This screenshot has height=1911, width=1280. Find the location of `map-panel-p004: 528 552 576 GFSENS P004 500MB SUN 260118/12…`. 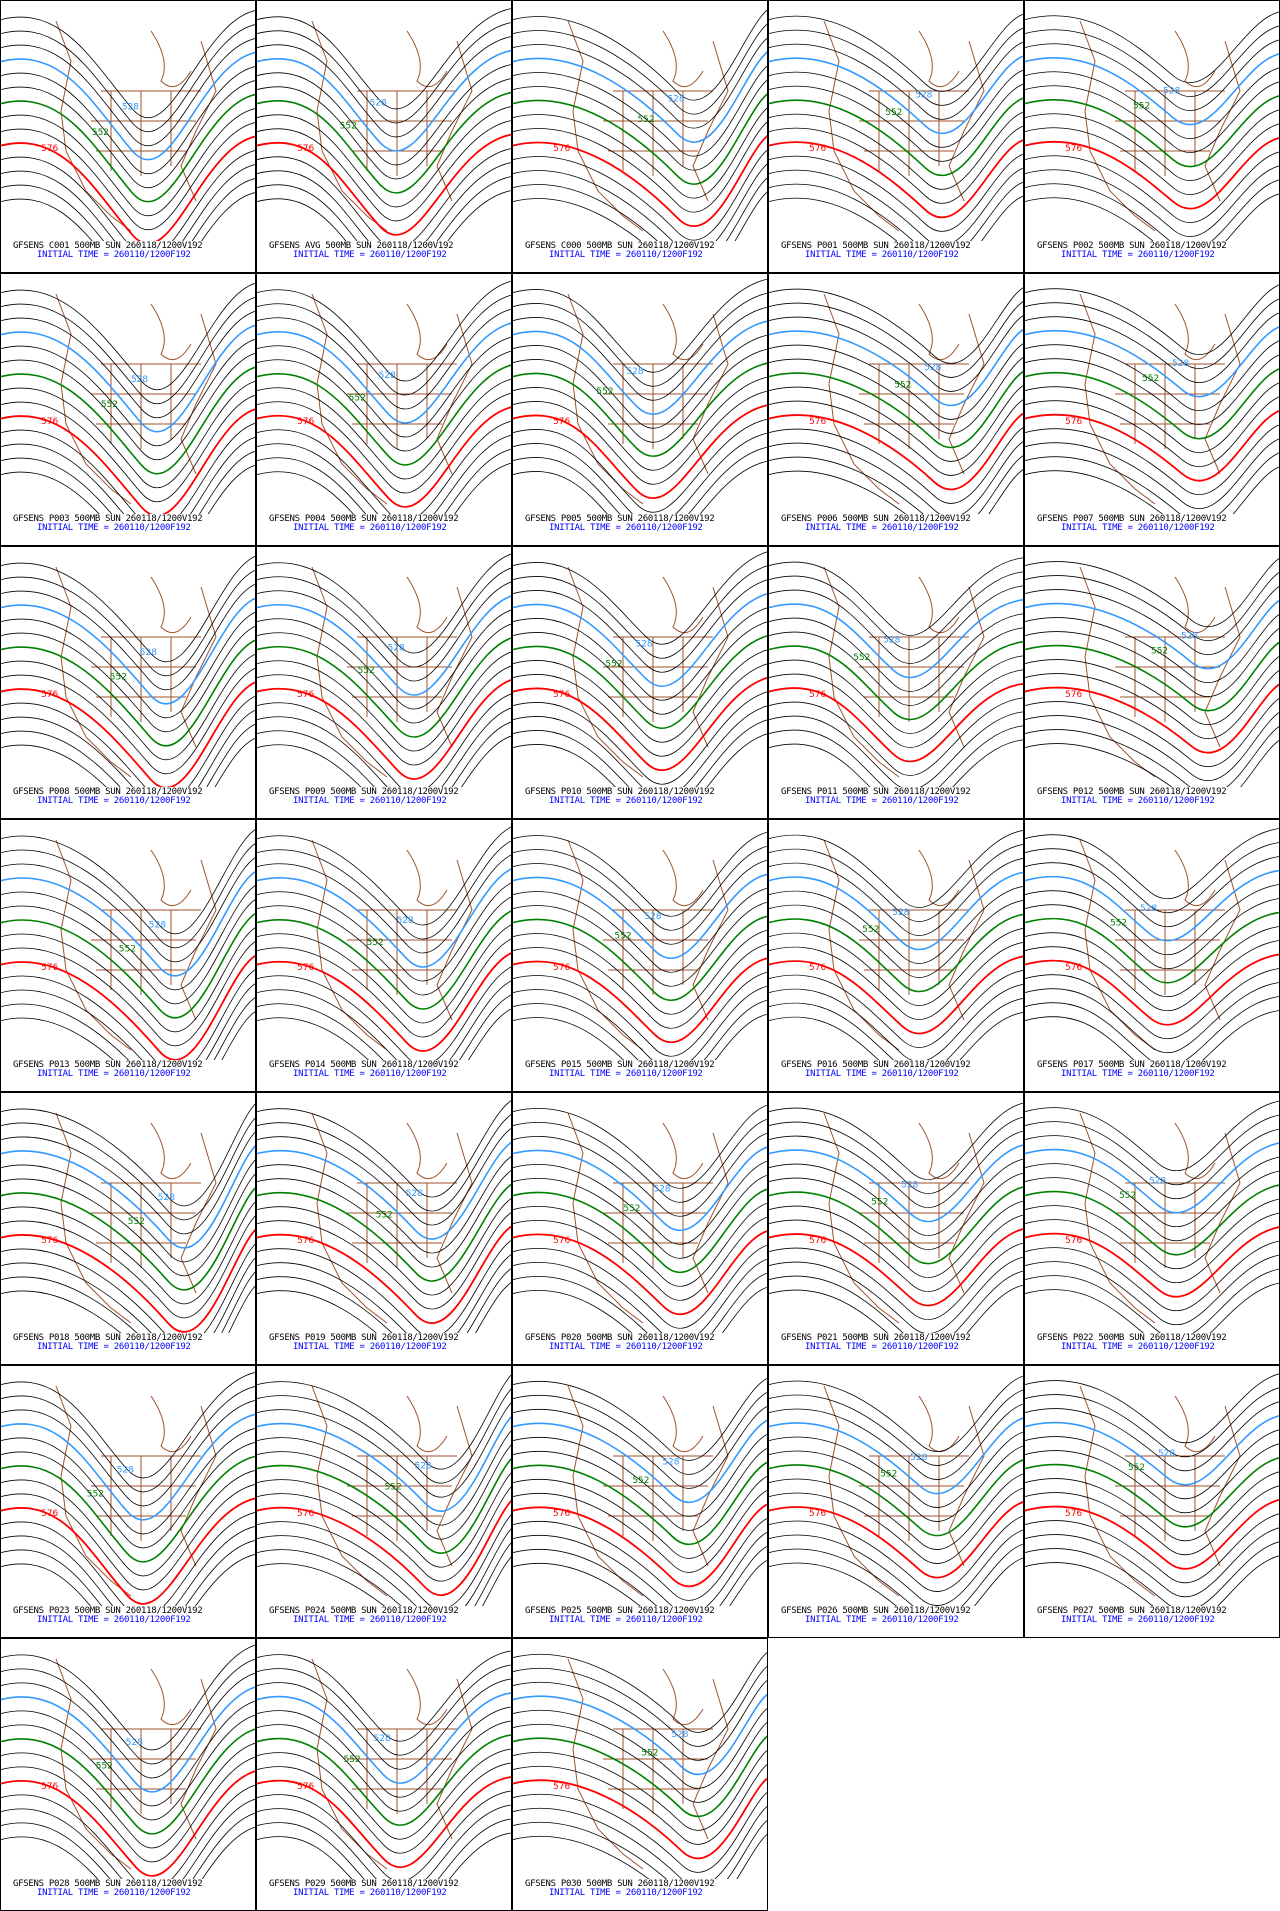

map-panel-p004: 528 552 576 GFSENS P004 500MB SUN 260118/12… is located at coordinates (384, 409).